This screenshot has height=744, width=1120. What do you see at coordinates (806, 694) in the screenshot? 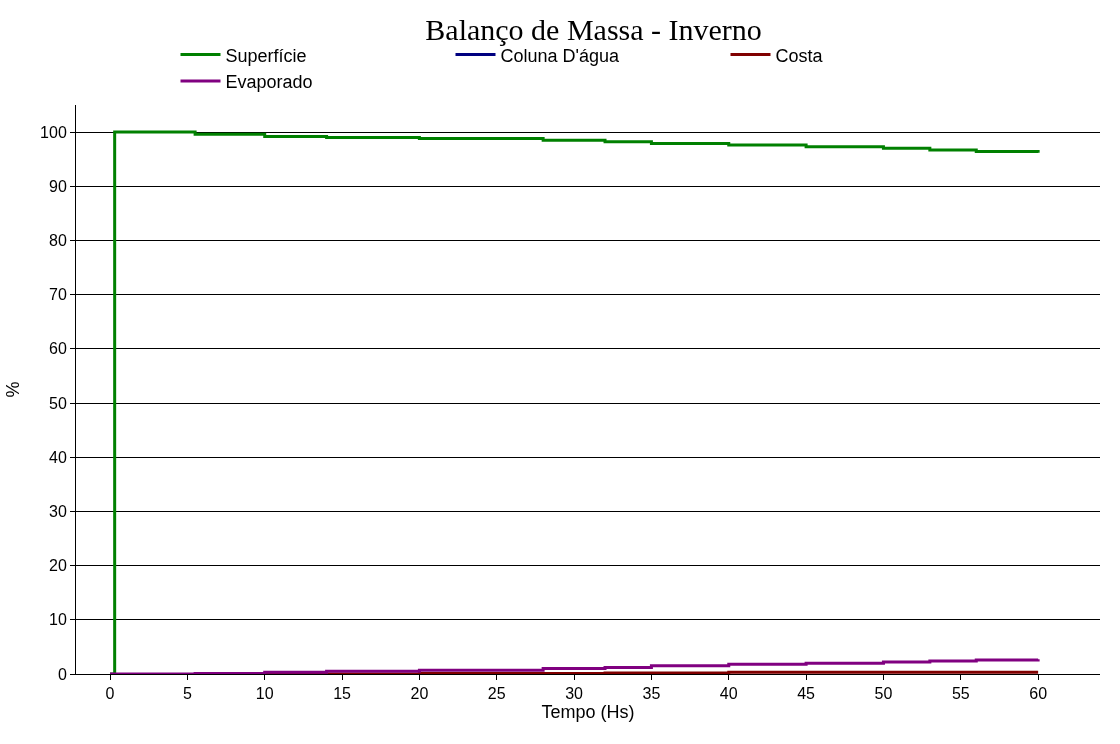
I see `x-tick-label: 45` at bounding box center [806, 694].